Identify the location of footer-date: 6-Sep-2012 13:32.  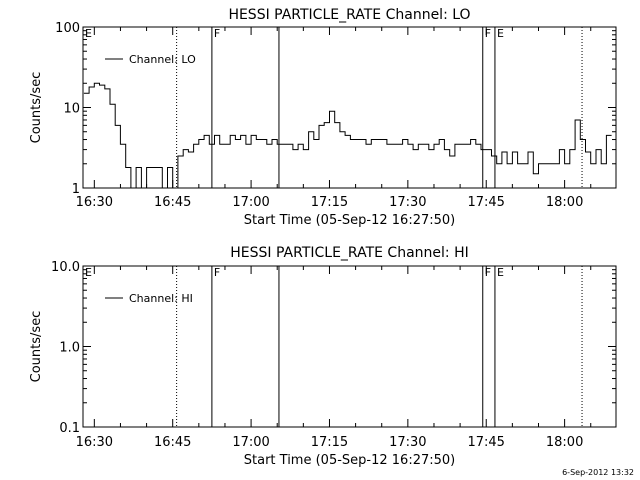
(598, 472).